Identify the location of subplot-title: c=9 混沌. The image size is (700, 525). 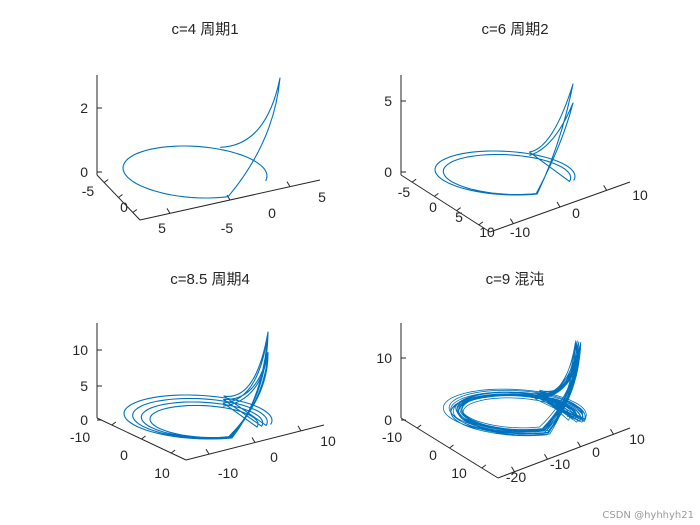
(515, 279).